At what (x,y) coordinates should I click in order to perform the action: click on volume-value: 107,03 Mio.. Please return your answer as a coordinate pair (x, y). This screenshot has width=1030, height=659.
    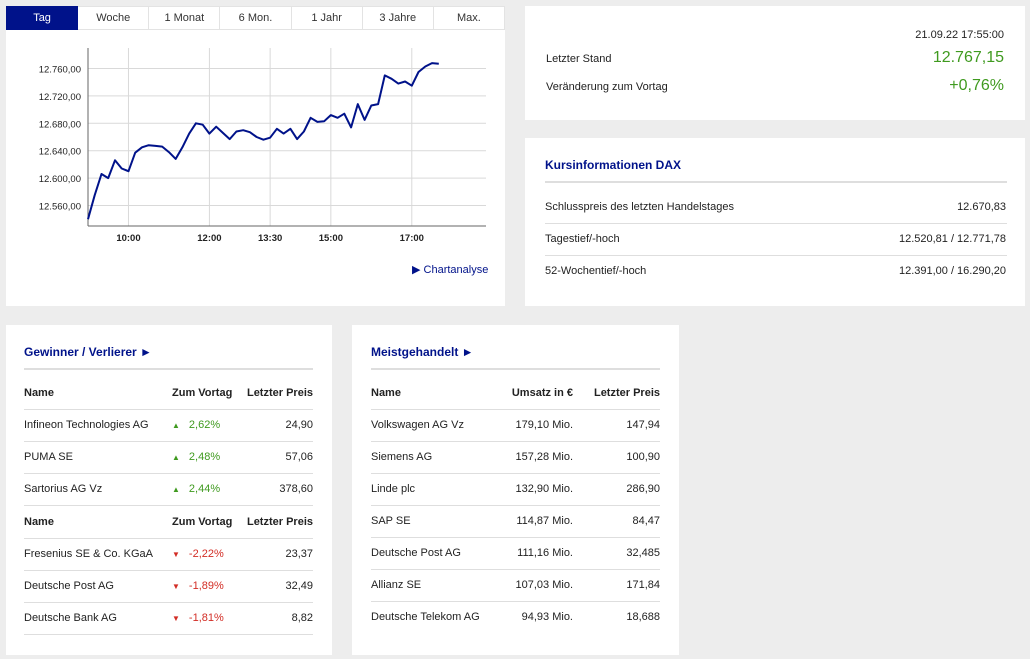
    Looking at the image, I should click on (544, 585).